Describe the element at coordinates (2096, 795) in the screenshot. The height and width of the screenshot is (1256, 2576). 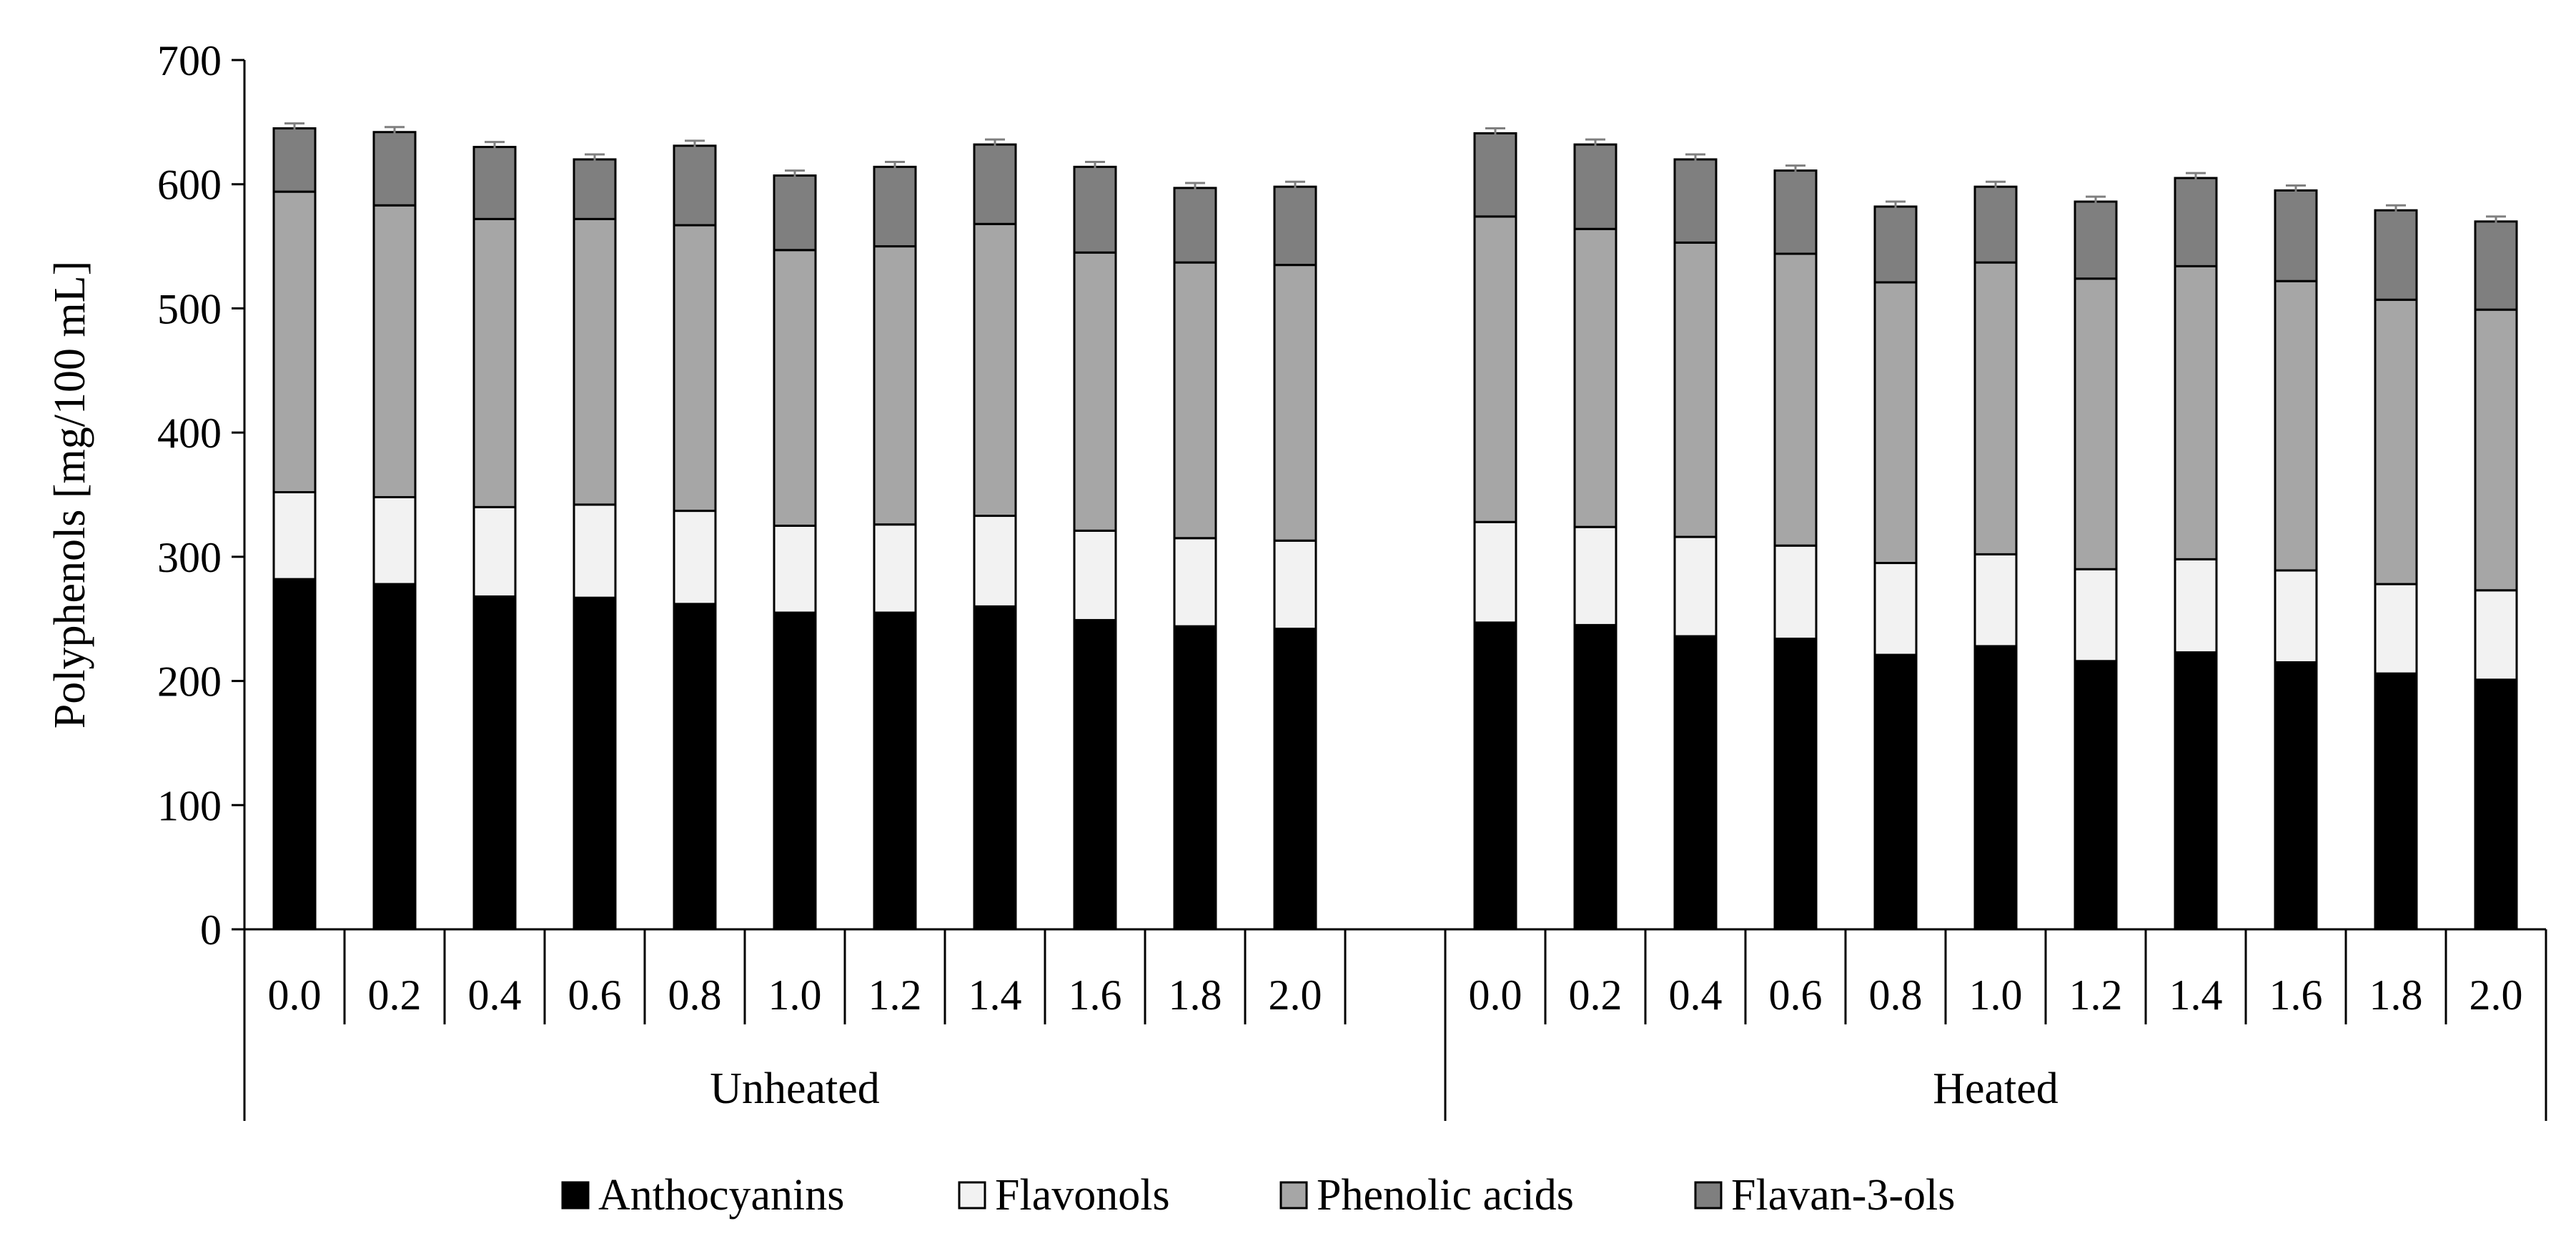
I see `bar-heated-1-2-anthocyanins` at that location.